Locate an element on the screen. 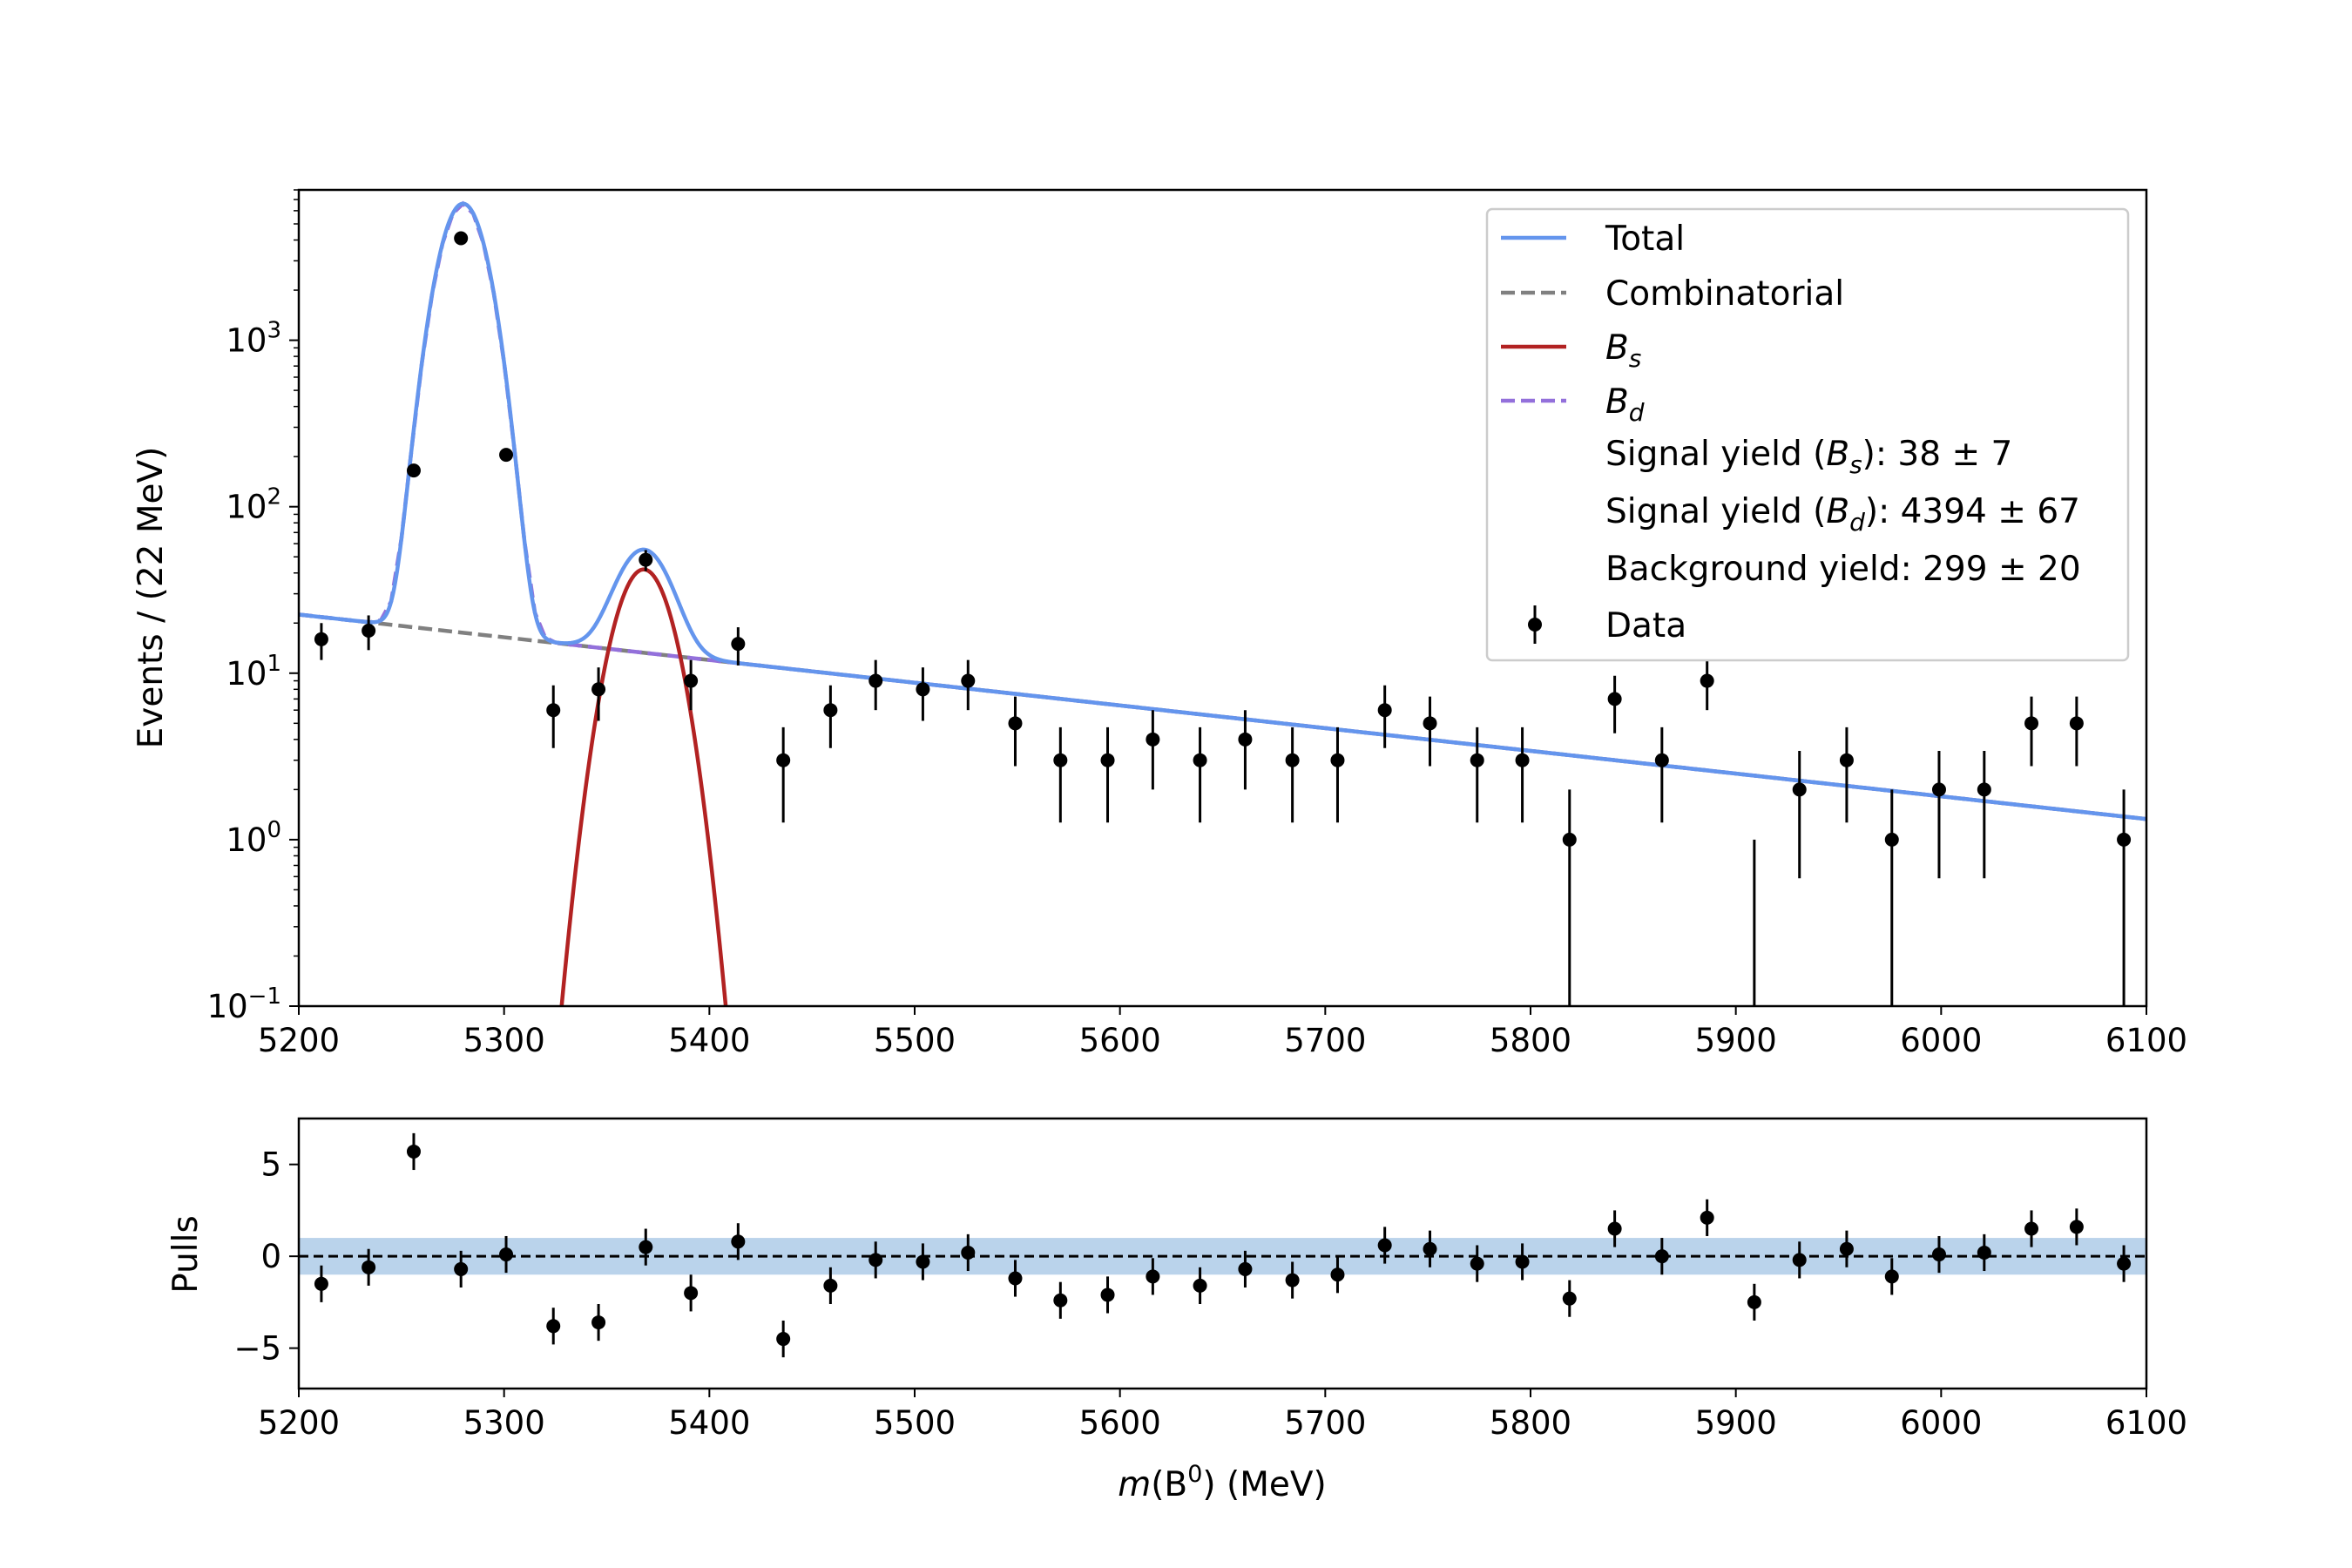 The image size is (2352, 1568). bs-curve is located at coordinates (643, 786).